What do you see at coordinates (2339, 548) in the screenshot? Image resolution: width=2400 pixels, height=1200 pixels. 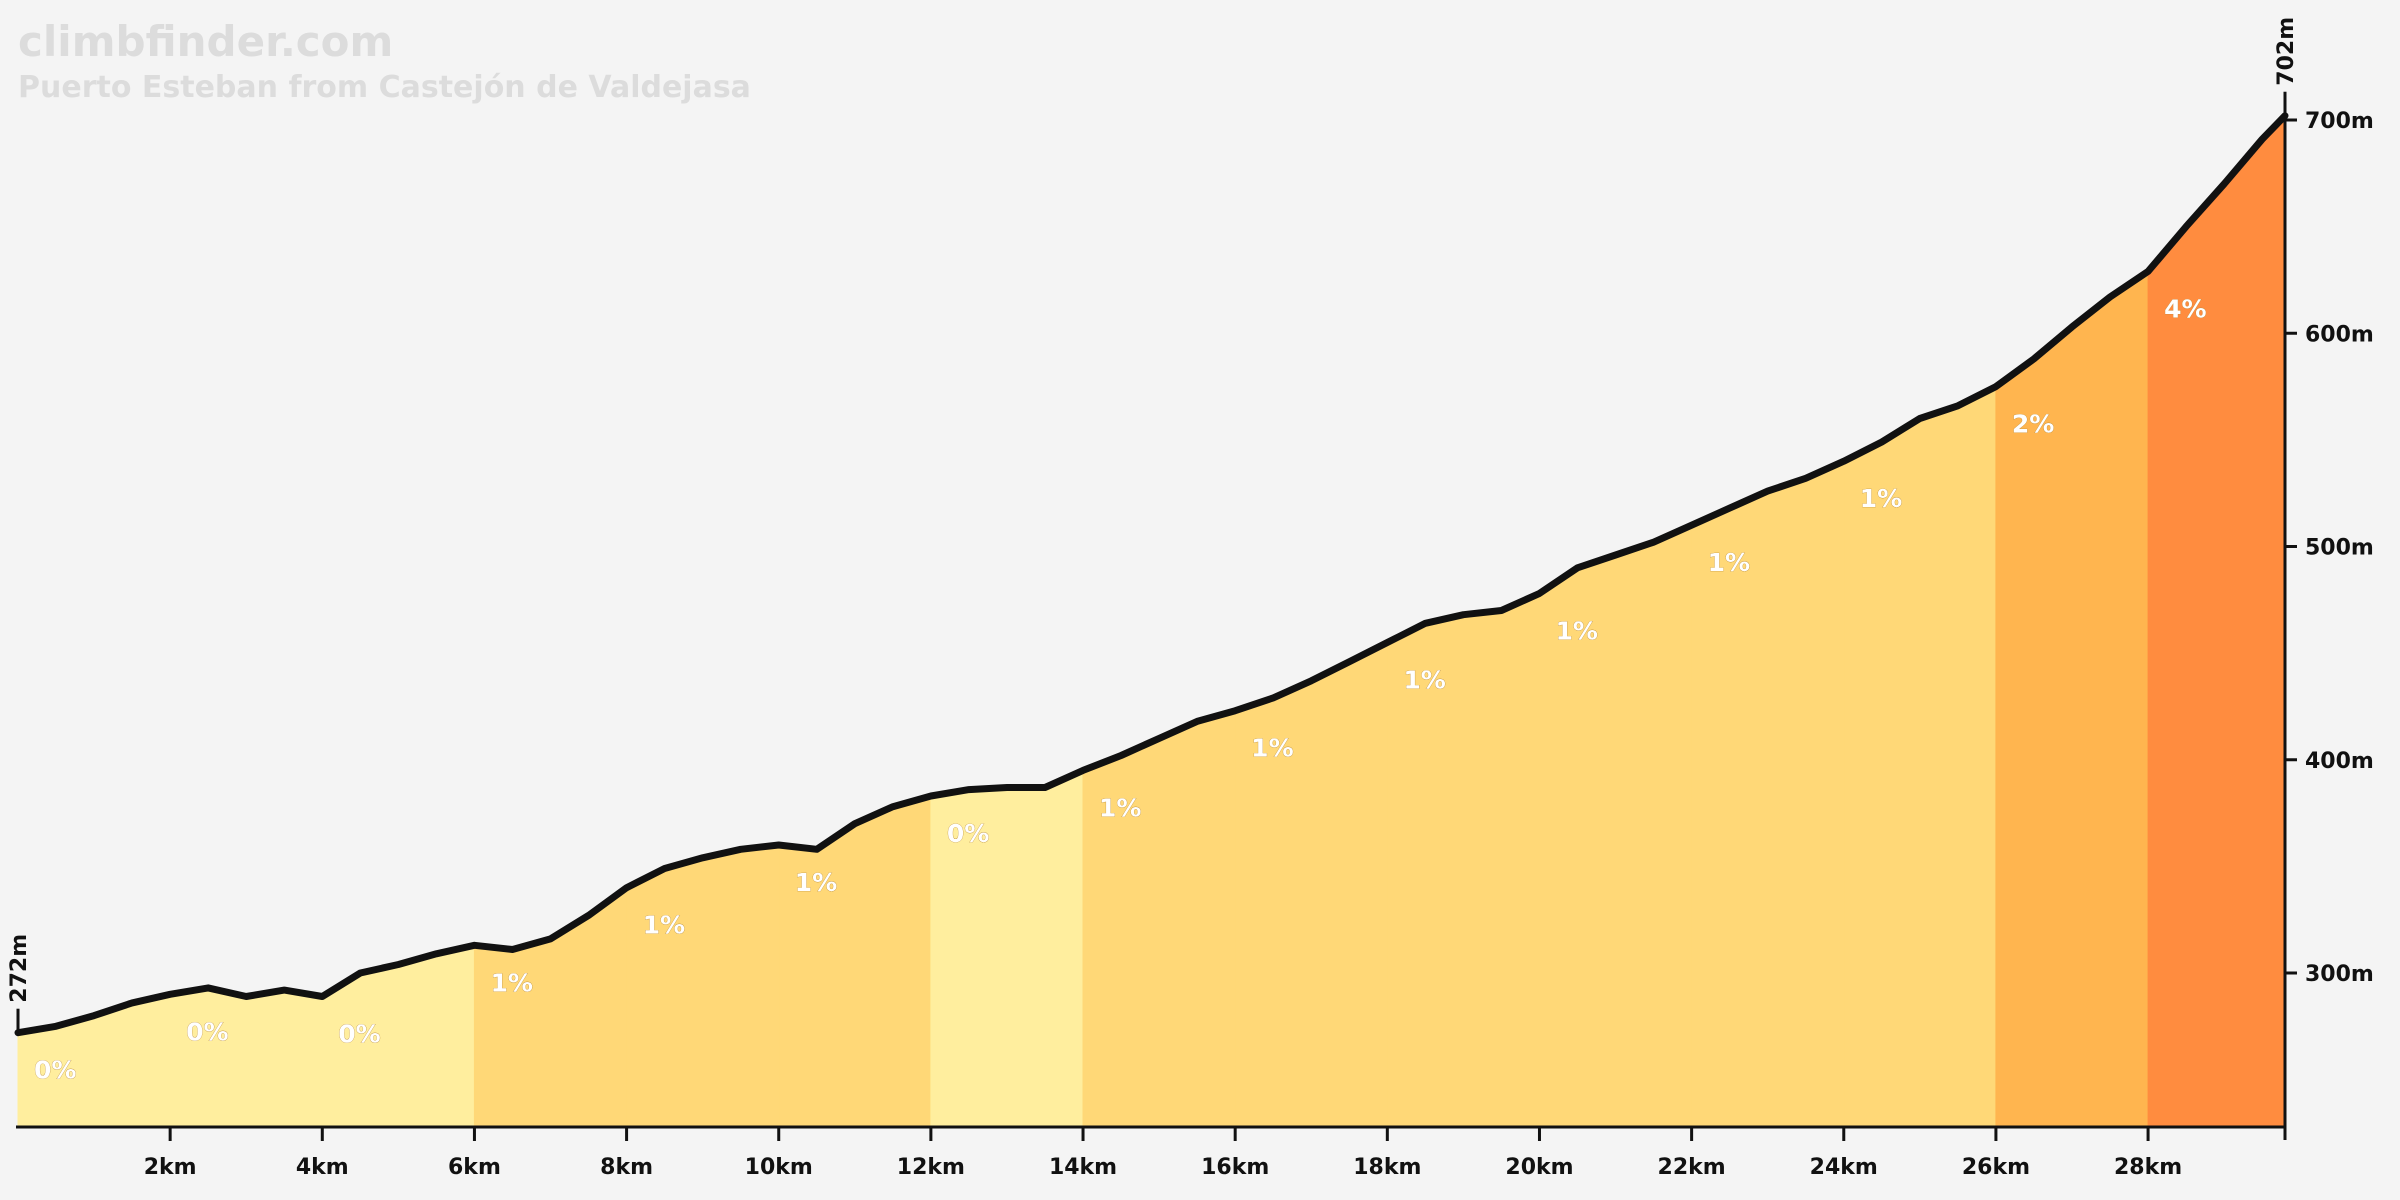 I see `y-tick-label: 500m` at bounding box center [2339, 548].